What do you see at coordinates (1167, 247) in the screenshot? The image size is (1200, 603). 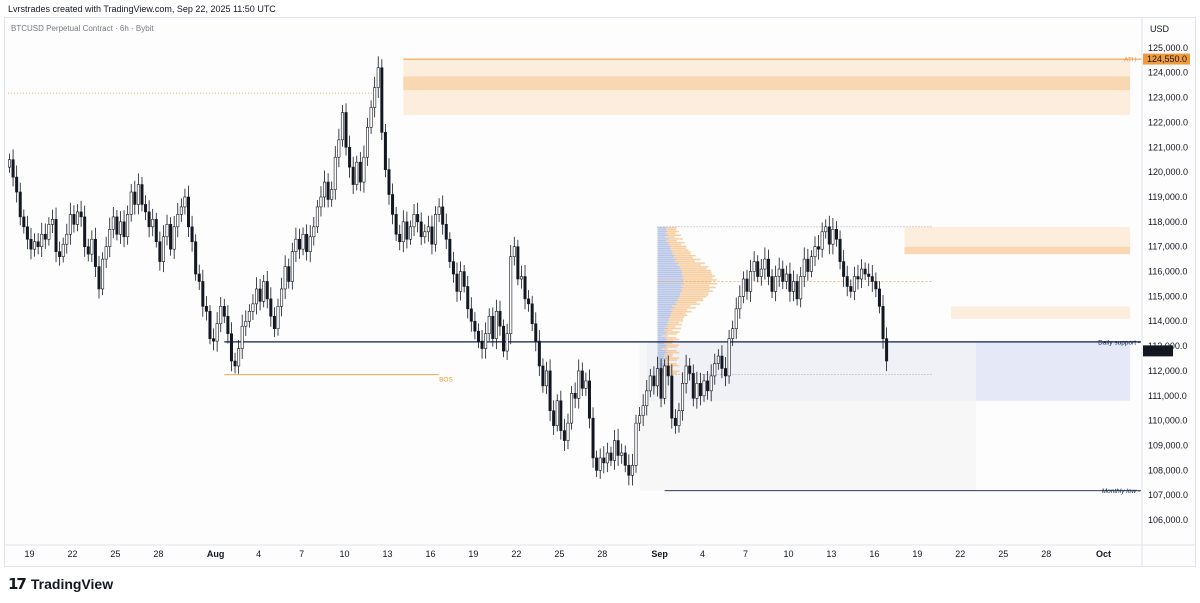 I see `price-tick: 117,000.0` at bounding box center [1167, 247].